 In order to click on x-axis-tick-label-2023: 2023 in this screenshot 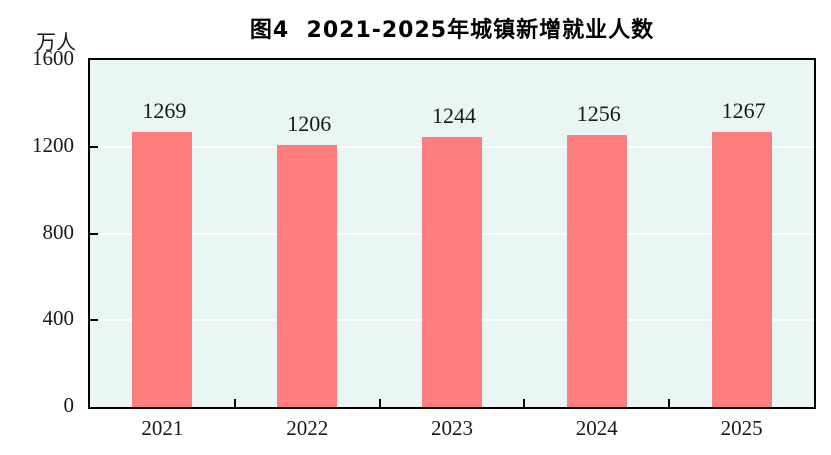, I will do `click(452, 428)`.